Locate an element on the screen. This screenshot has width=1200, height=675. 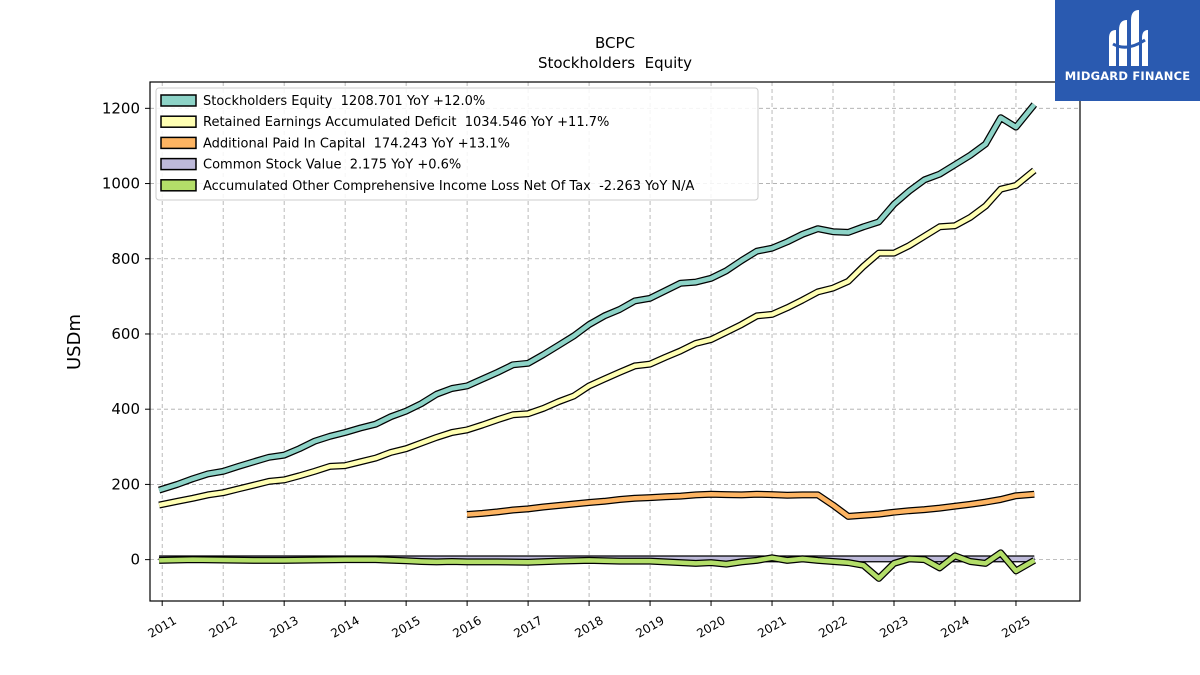
x-tick-label: 2016 is located at coordinates (466, 626).